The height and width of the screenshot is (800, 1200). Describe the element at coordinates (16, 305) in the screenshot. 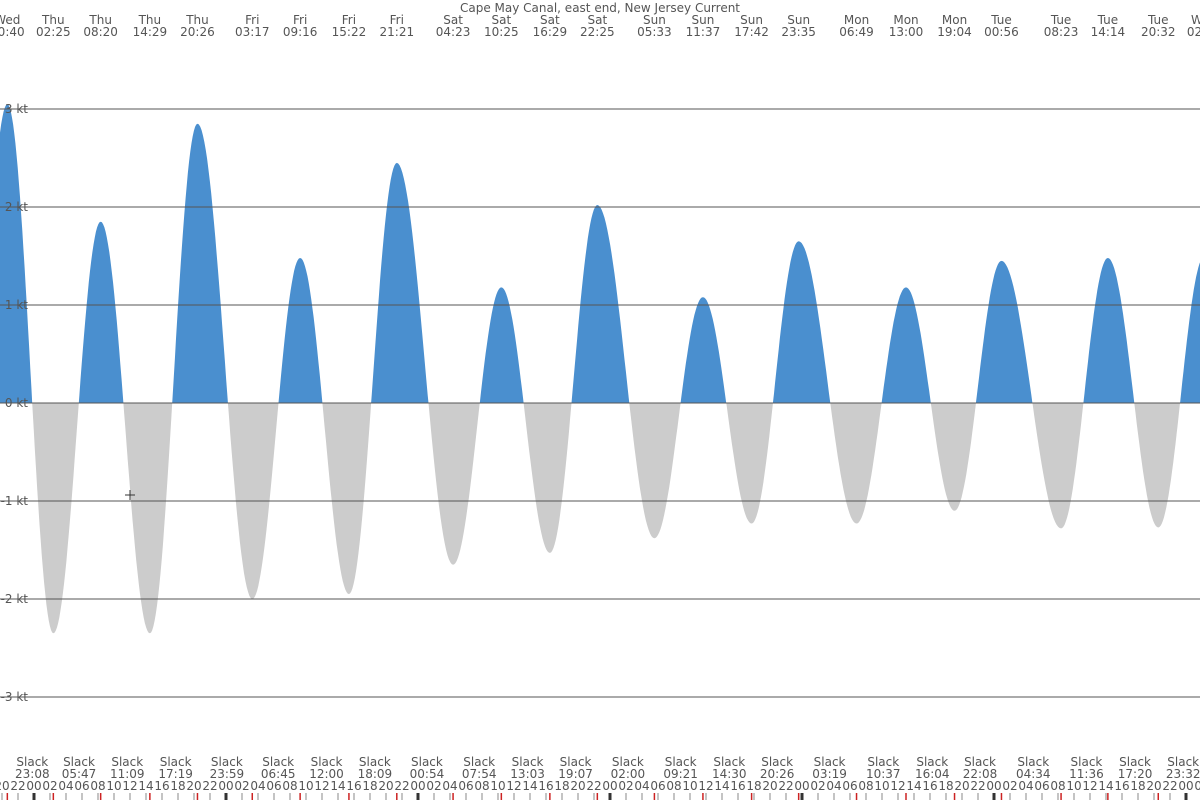

I see `y-tick-label: 1 kt` at that location.